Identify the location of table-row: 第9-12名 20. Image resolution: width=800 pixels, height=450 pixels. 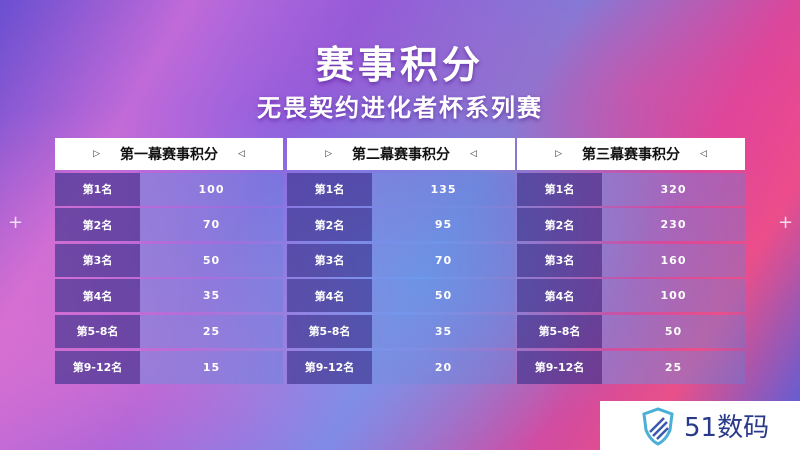
(401, 367).